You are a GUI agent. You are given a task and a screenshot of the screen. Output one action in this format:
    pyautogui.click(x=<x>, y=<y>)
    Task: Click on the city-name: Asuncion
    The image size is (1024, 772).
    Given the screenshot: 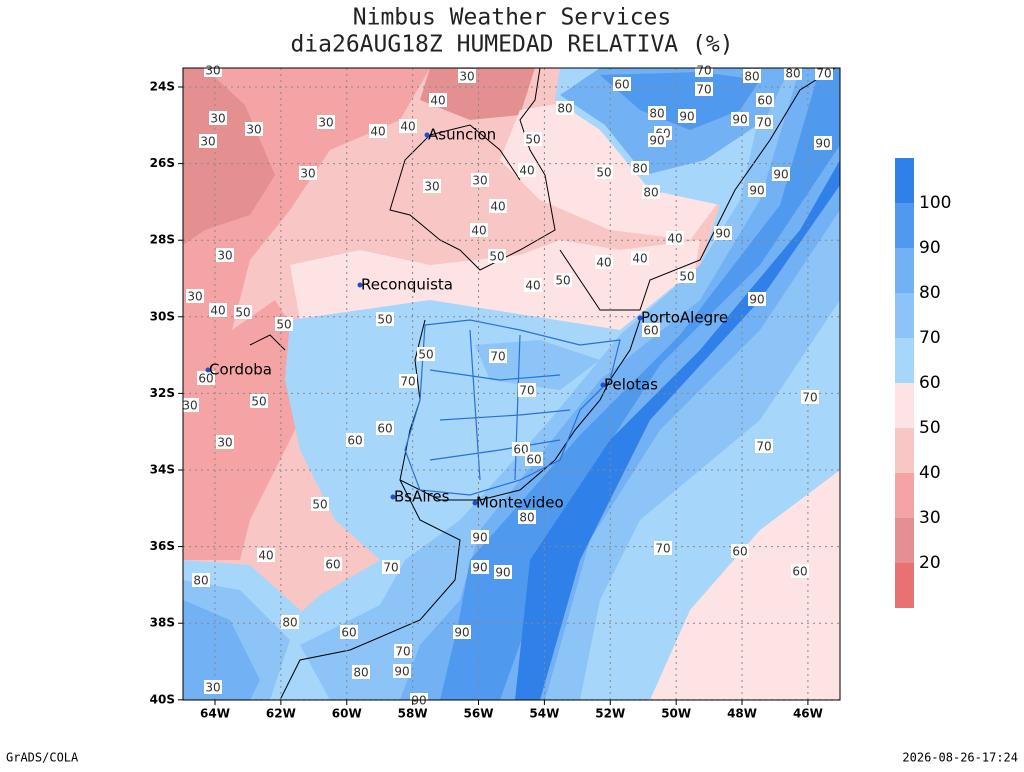 What is the action you would take?
    pyautogui.click(x=462, y=135)
    